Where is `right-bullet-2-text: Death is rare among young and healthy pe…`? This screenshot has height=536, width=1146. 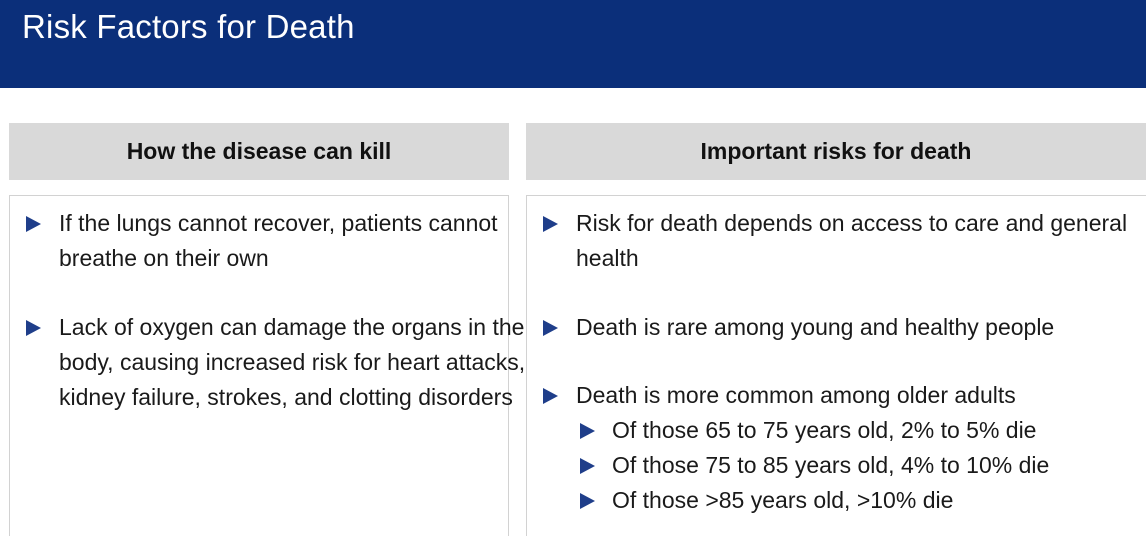 right-bullet-2-text: Death is rare among young and healthy pe… is located at coordinates (815, 327).